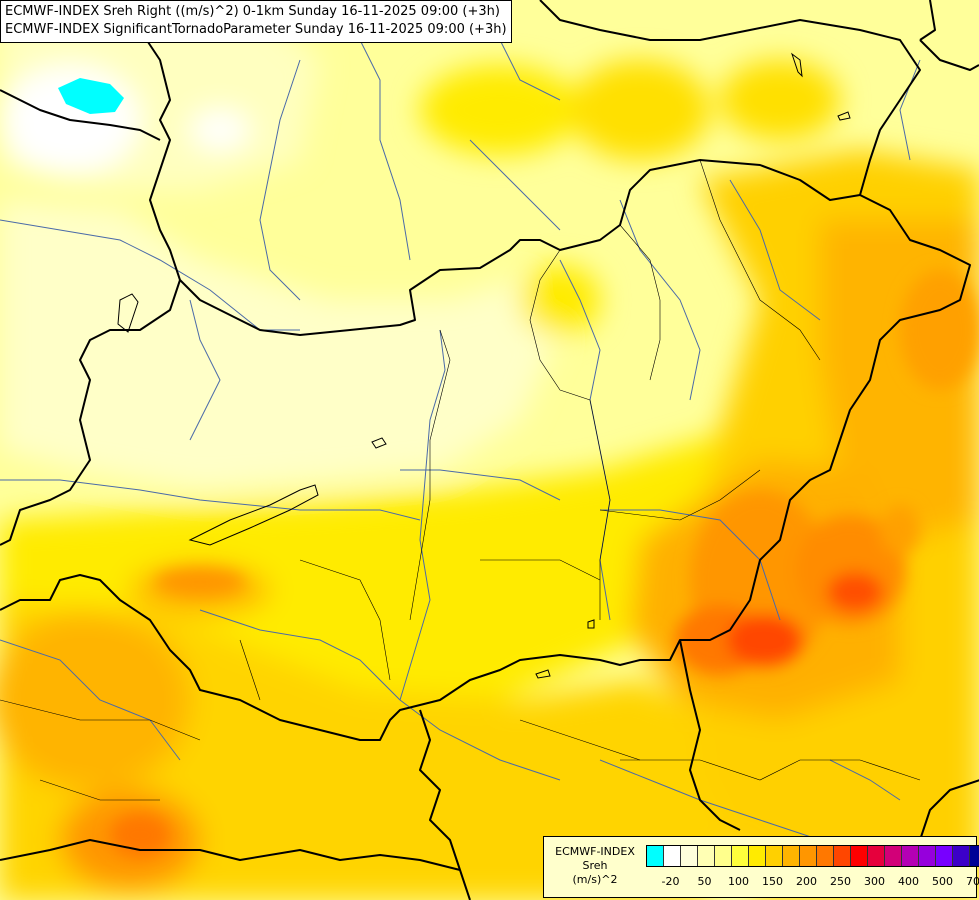 Image resolution: width=979 pixels, height=900 pixels. Describe the element at coordinates (595, 879) in the screenshot. I see `legend-line-3: (m/s)^2` at that location.